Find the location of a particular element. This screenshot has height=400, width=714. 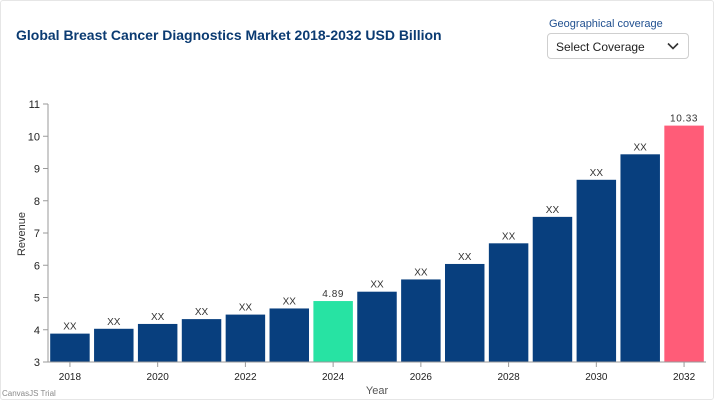

bar-value-label: 4.89 is located at coordinates (333, 294).